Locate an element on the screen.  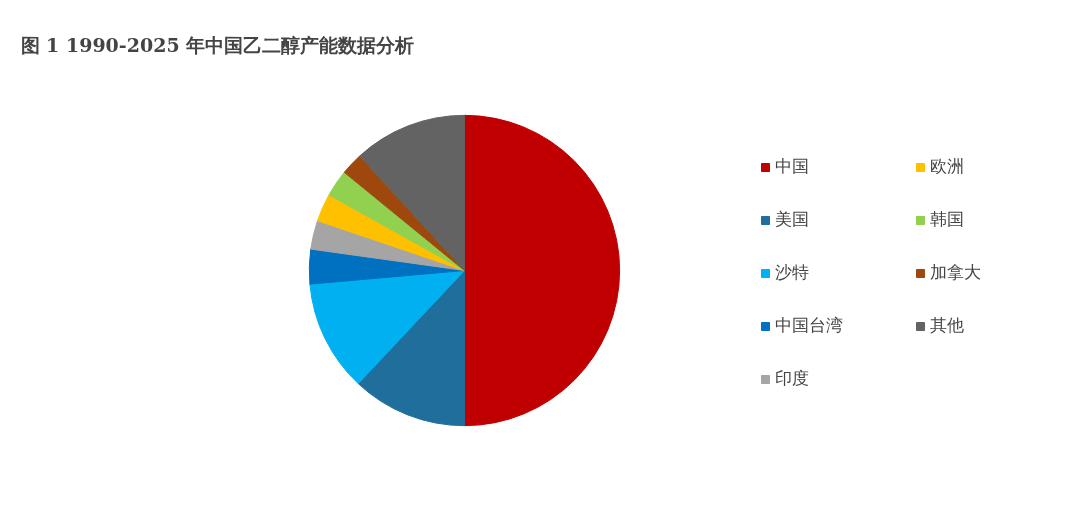
legend-label: 印度 is located at coordinates (792, 378).